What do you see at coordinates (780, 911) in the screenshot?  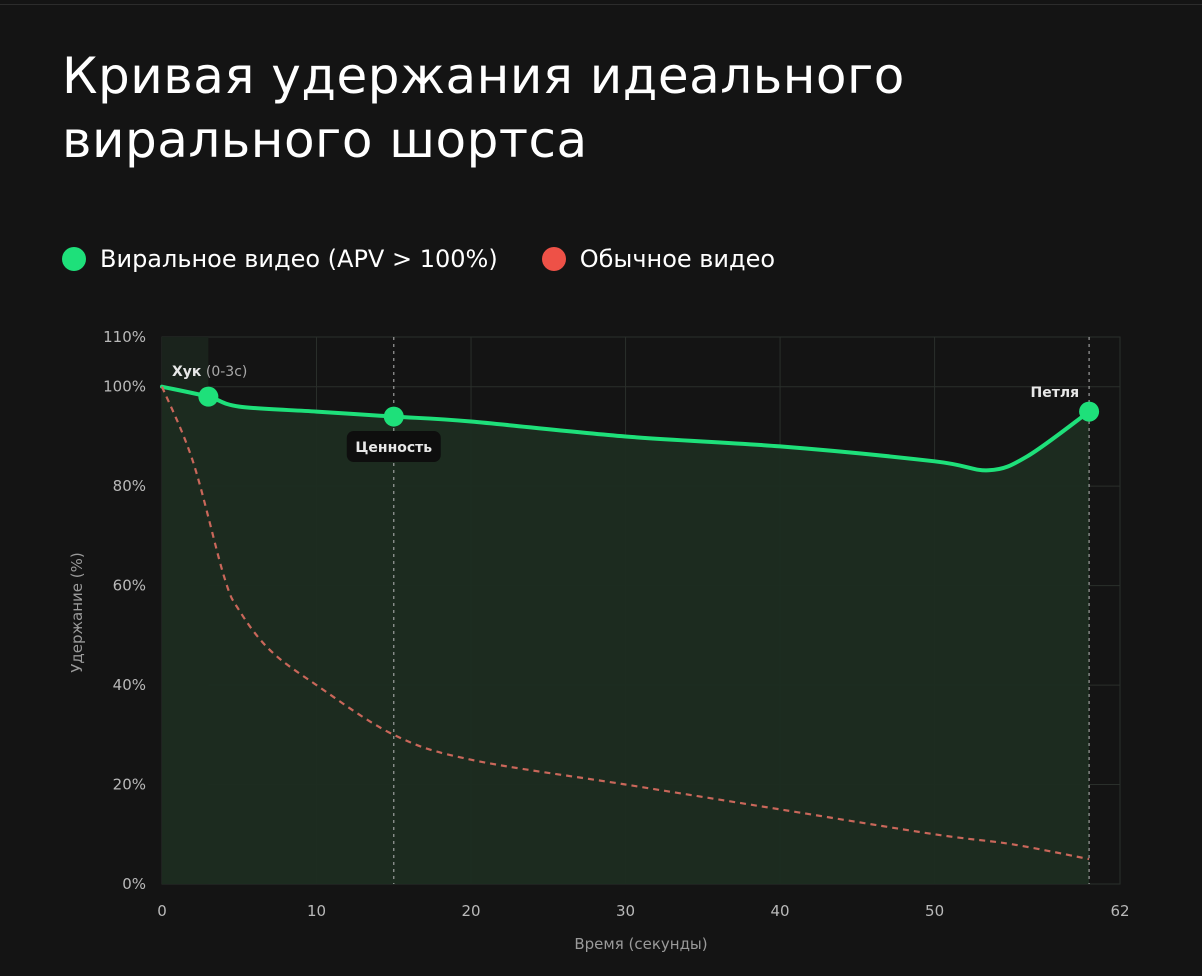 I see `x-tick-label: 40` at bounding box center [780, 911].